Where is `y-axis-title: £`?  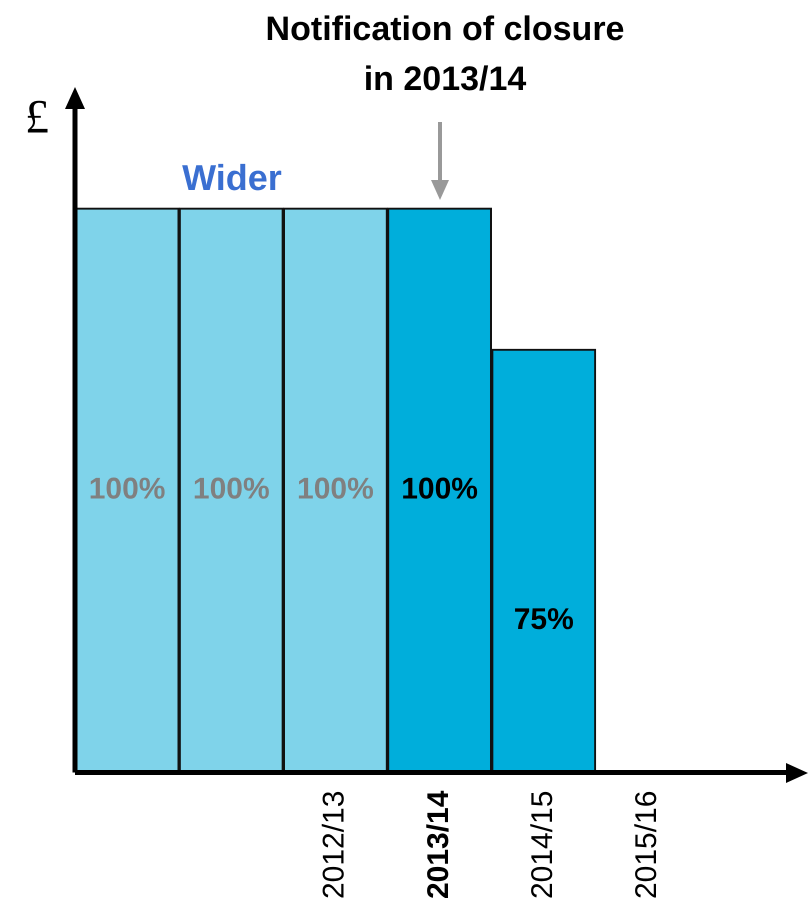
y-axis-title: £ is located at coordinates (37, 117).